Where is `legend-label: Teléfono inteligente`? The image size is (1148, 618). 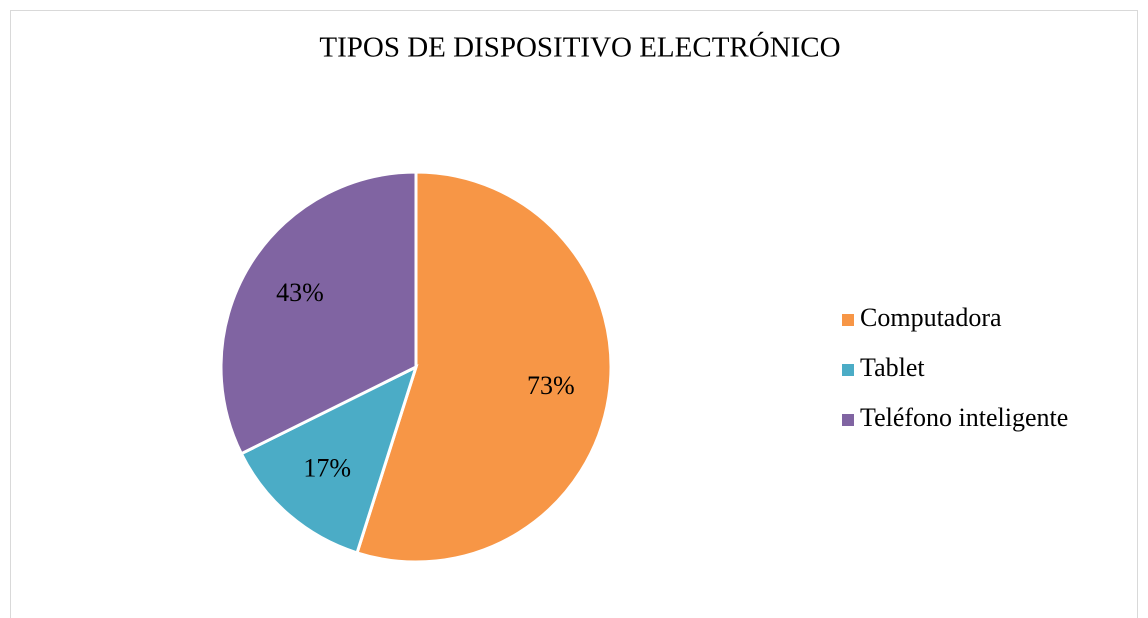 legend-label: Teléfono inteligente is located at coordinates (964, 417).